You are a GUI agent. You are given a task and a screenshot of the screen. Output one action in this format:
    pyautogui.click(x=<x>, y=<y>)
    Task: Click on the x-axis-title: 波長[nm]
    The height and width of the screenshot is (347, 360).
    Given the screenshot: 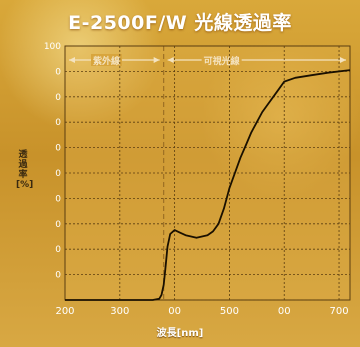 What is the action you would take?
    pyautogui.click(x=180, y=333)
    